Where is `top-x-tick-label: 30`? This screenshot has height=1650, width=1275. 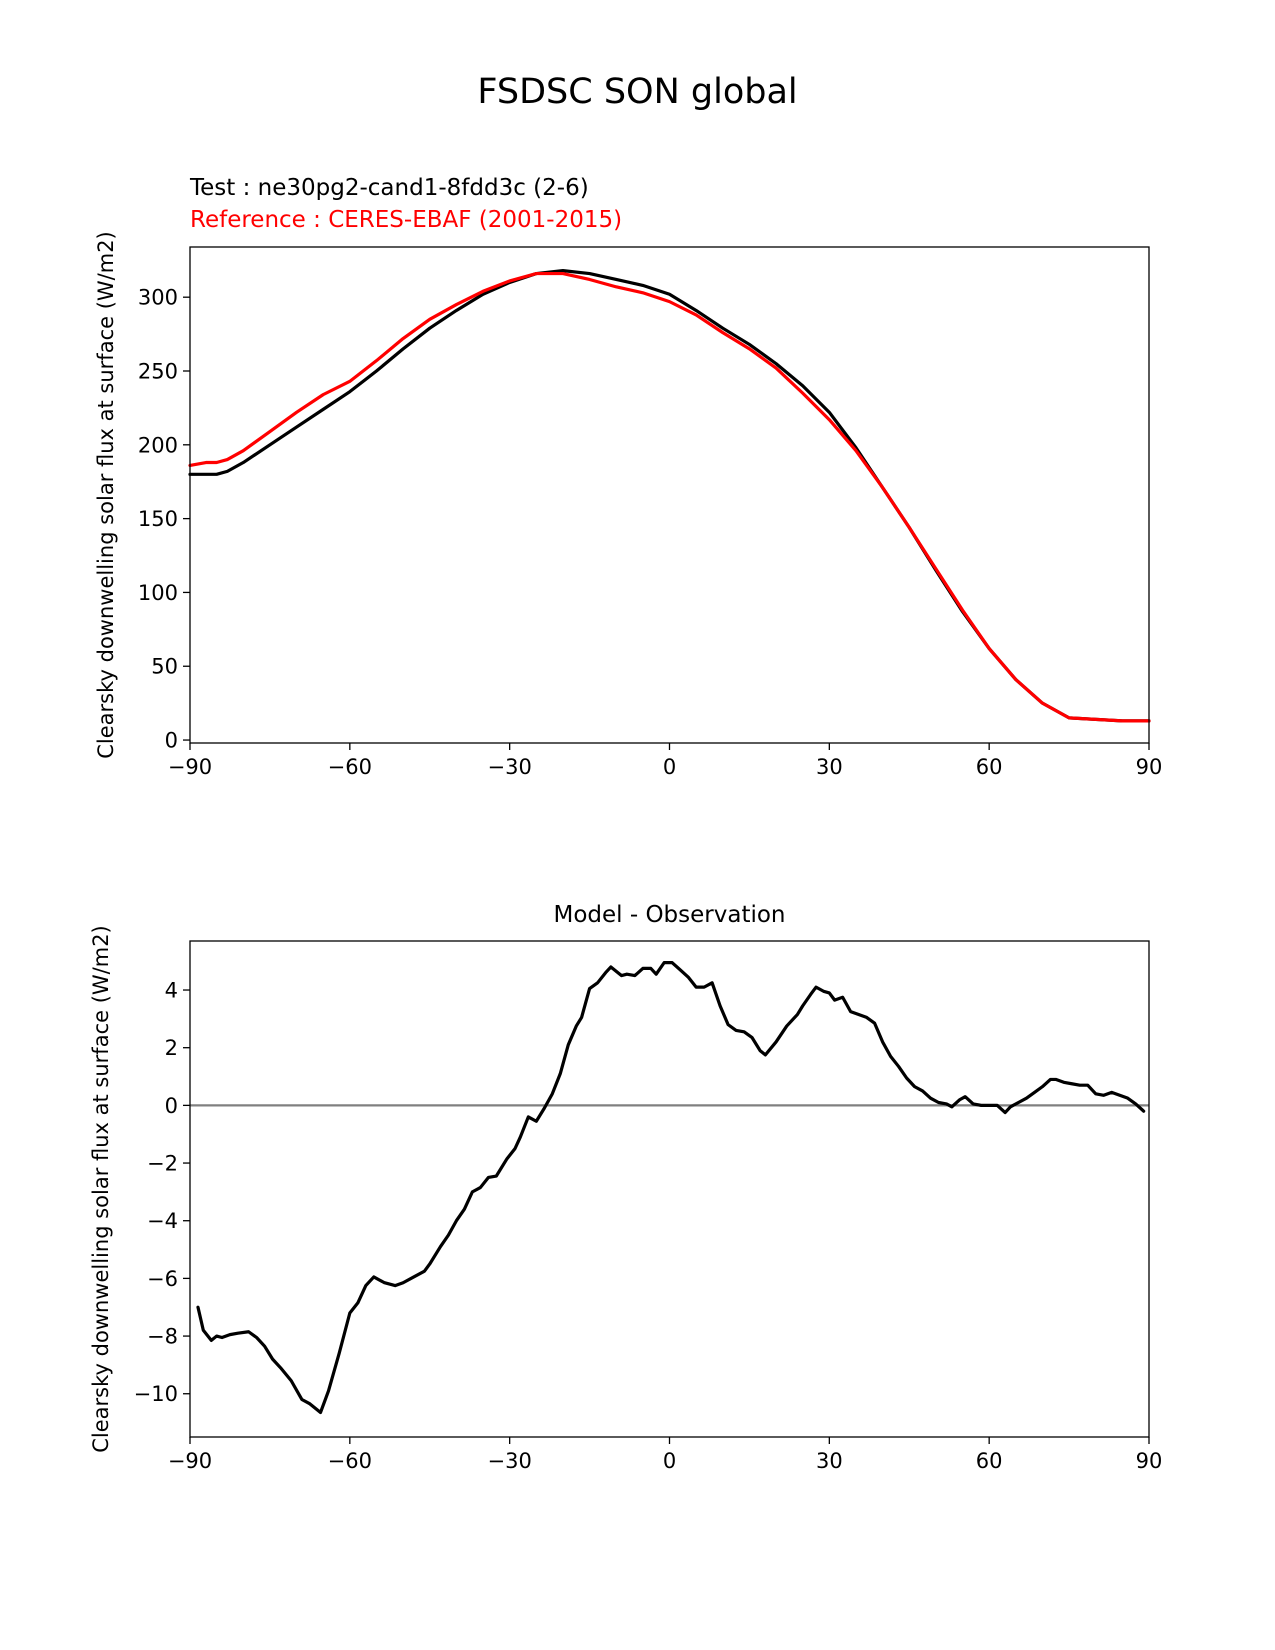 top-x-tick-label: 30 is located at coordinates (829, 767).